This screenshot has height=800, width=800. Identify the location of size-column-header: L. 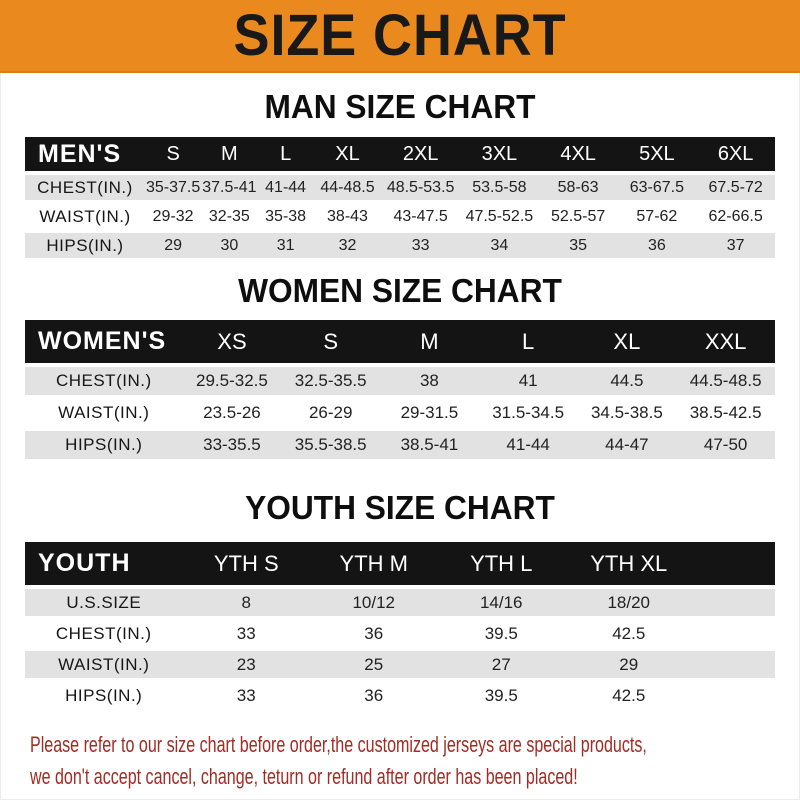
(285, 155).